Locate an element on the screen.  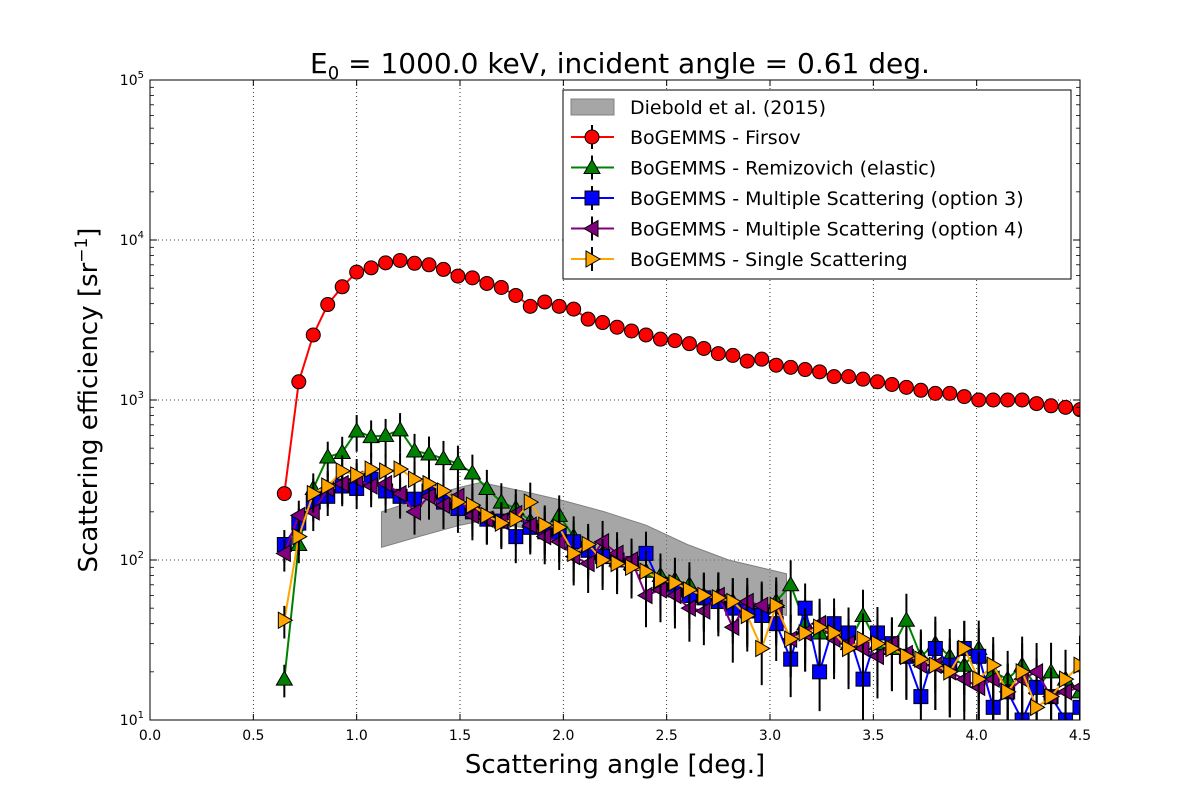
x-tick-label: 0.0 is located at coordinates (150, 736).